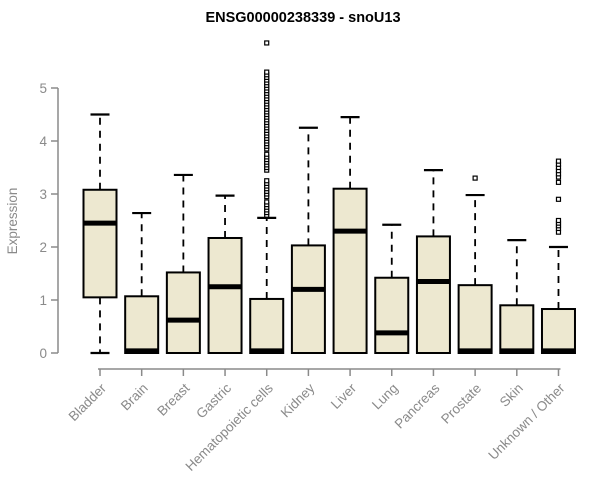 The width and height of the screenshot is (600, 500). What do you see at coordinates (173, 399) in the screenshot?
I see `x-tick-label: Breast` at bounding box center [173, 399].